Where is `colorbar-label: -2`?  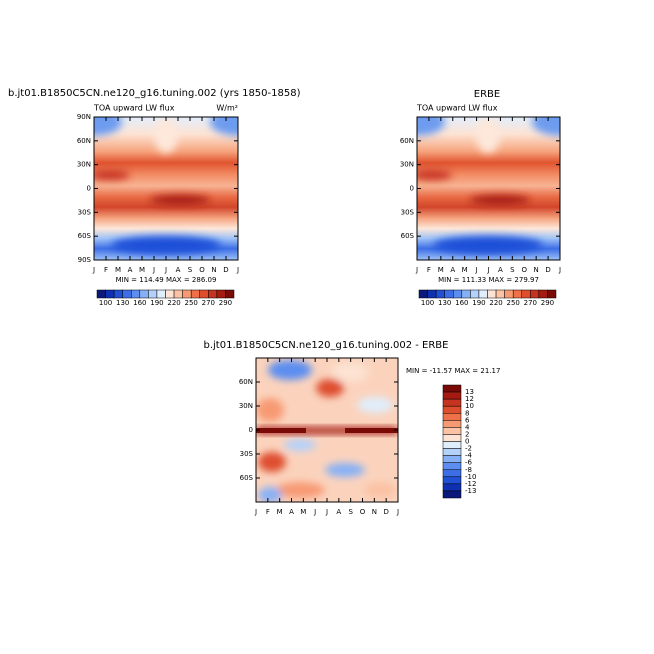
colorbar-label: -2 is located at coordinates (468, 449).